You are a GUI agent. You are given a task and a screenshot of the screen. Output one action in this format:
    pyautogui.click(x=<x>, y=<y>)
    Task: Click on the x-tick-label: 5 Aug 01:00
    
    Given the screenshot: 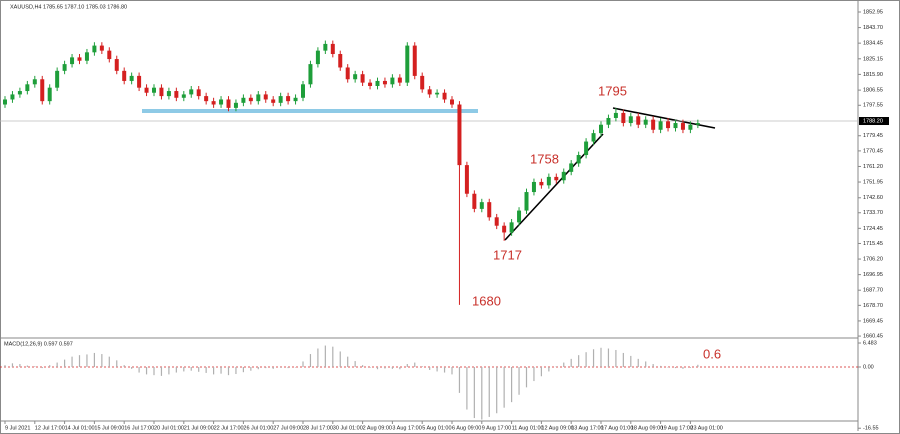 What is the action you would take?
    pyautogui.click(x=436, y=428)
    